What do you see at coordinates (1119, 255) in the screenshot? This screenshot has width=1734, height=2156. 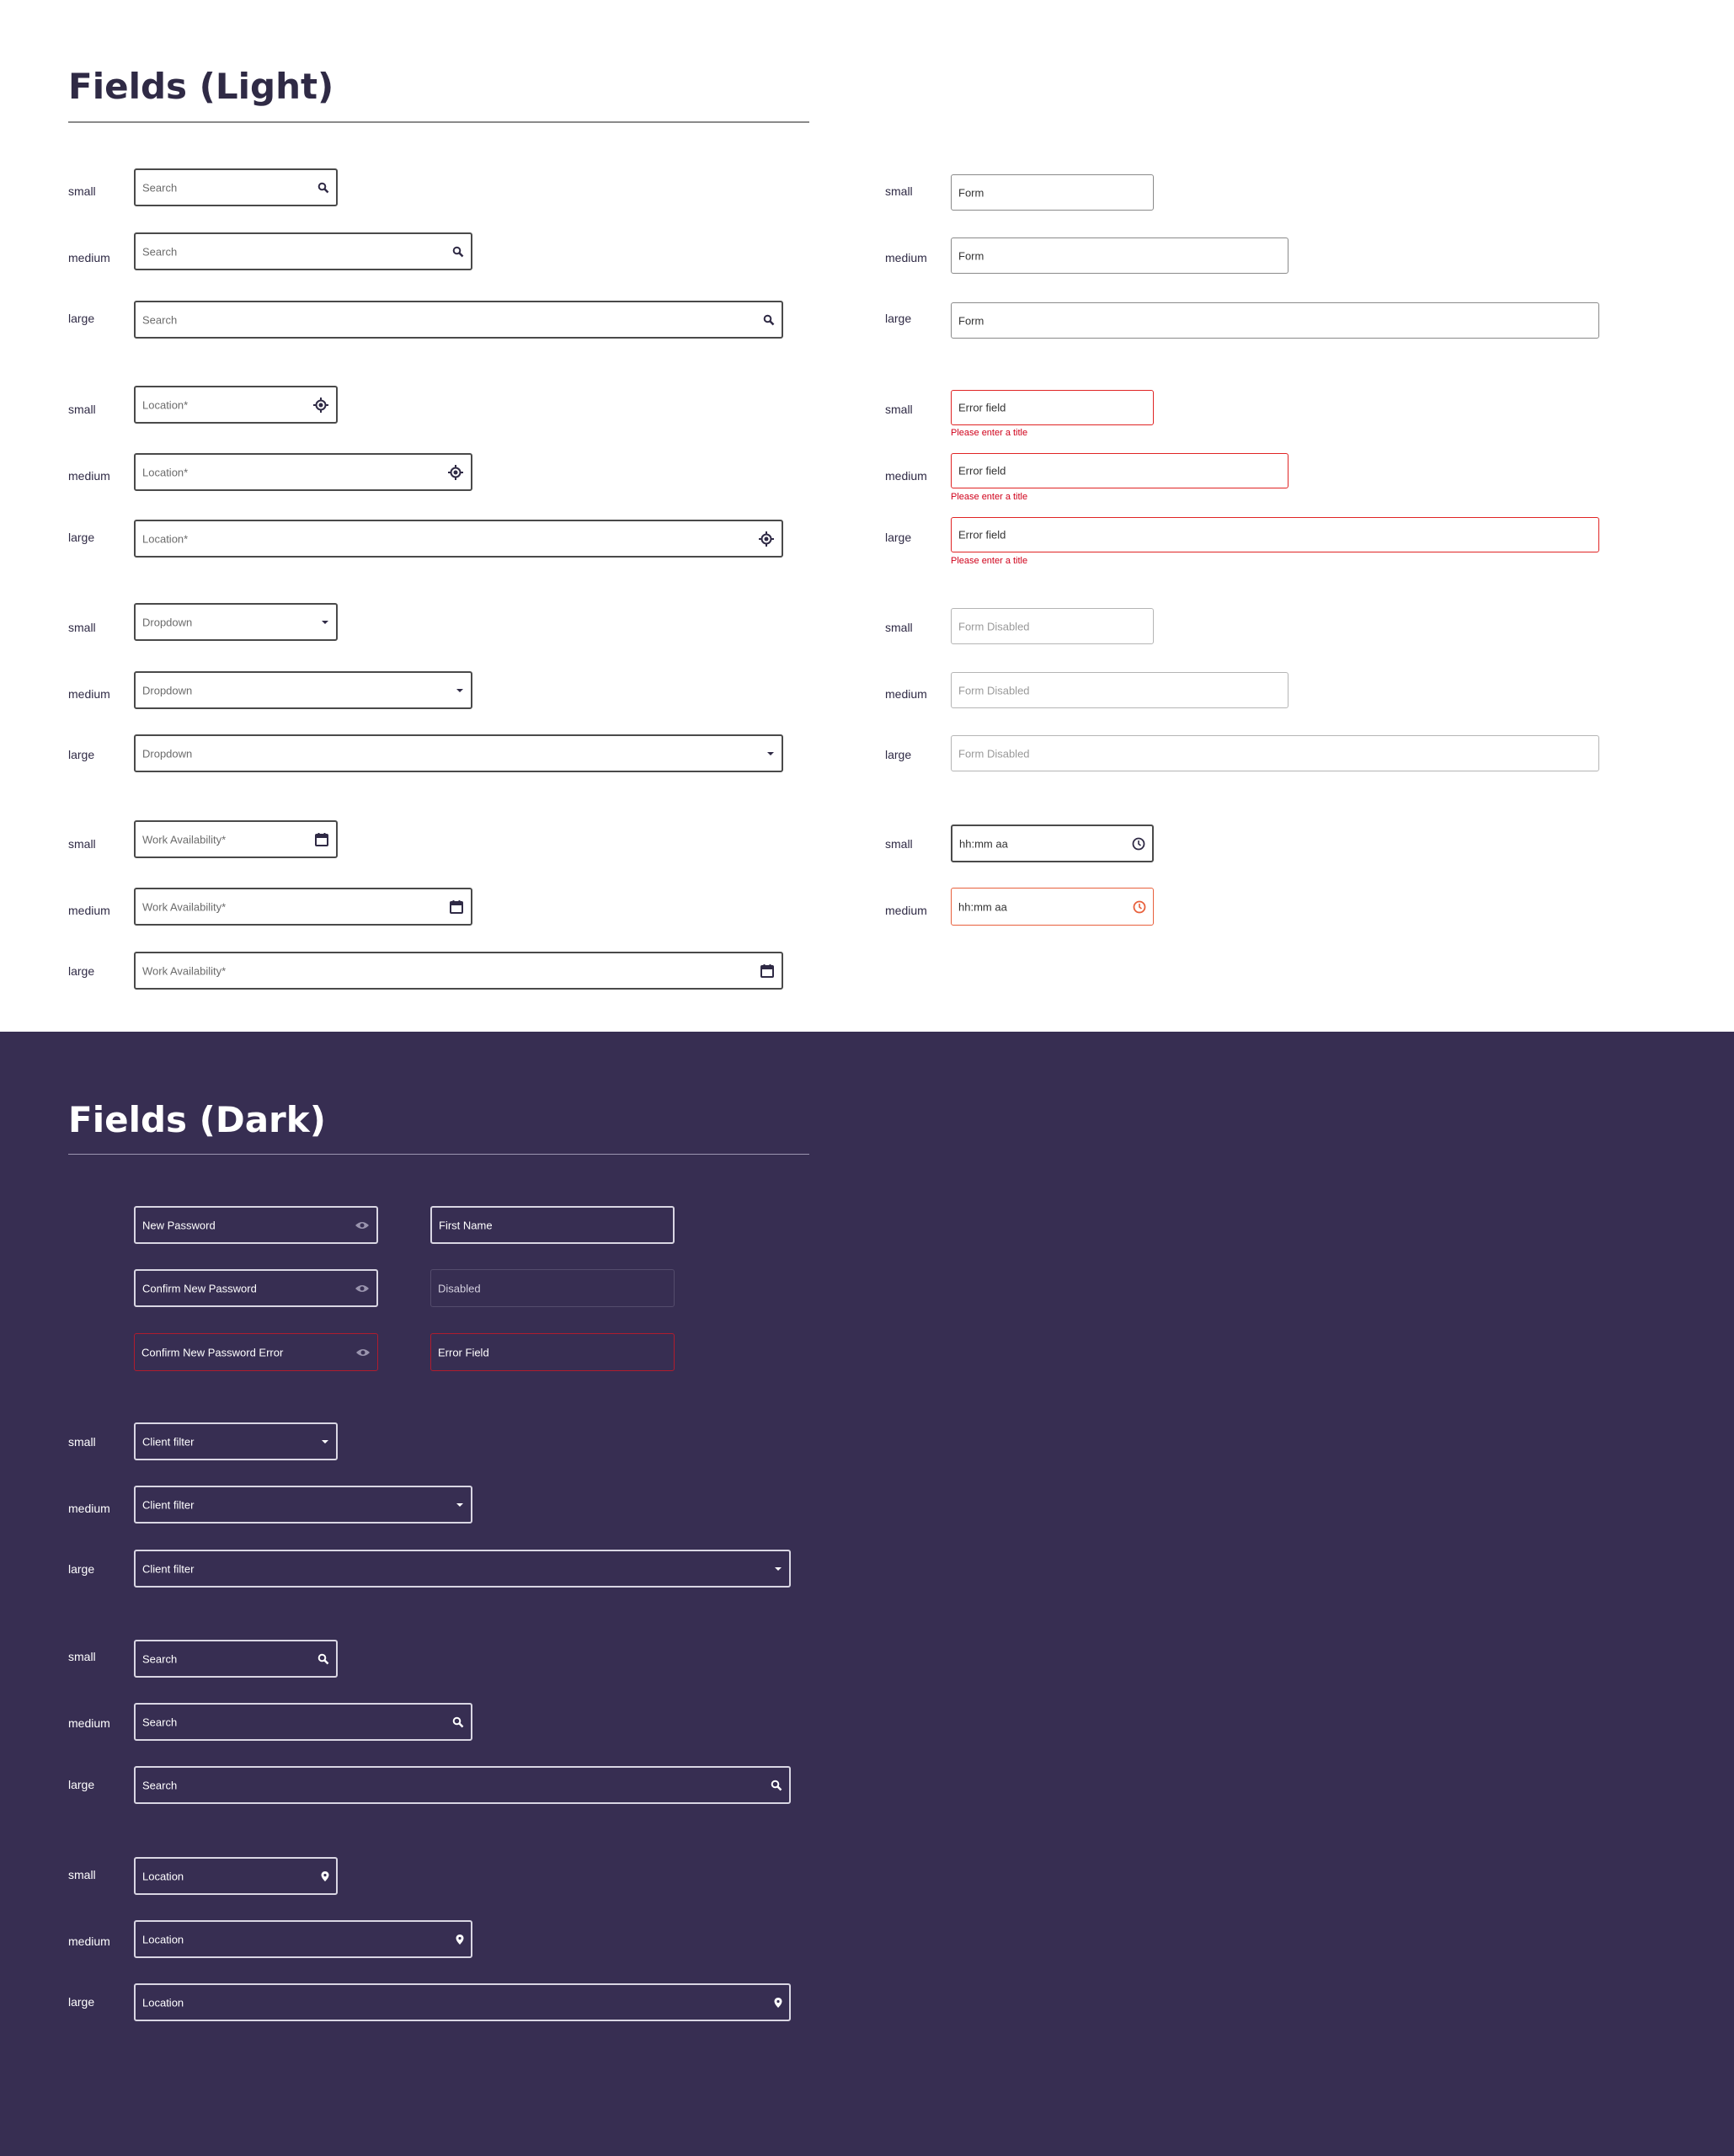 I see `form-field-medium: Form` at bounding box center [1119, 255].